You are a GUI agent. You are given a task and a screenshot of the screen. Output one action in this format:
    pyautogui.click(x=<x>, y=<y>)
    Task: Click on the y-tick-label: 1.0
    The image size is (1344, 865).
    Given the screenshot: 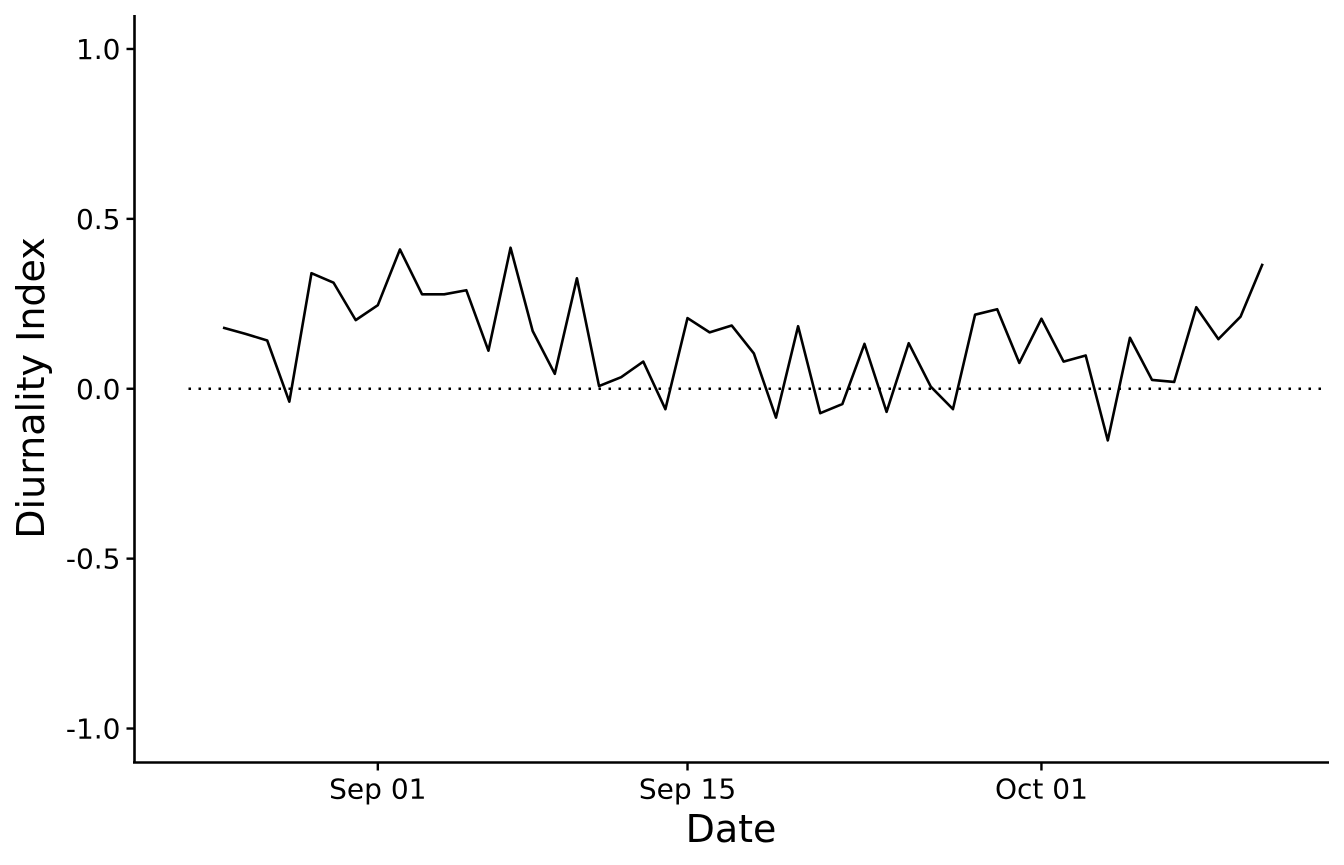 What is the action you would take?
    pyautogui.click(x=98, y=49)
    